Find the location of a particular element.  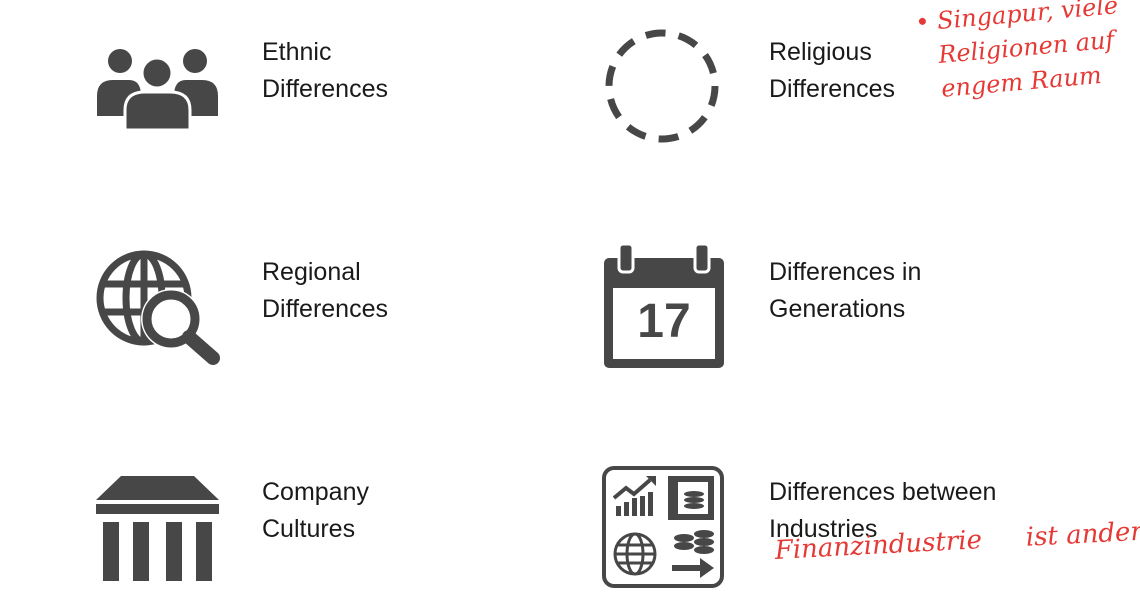

dashed-circle-icon is located at coordinates (662, 86).